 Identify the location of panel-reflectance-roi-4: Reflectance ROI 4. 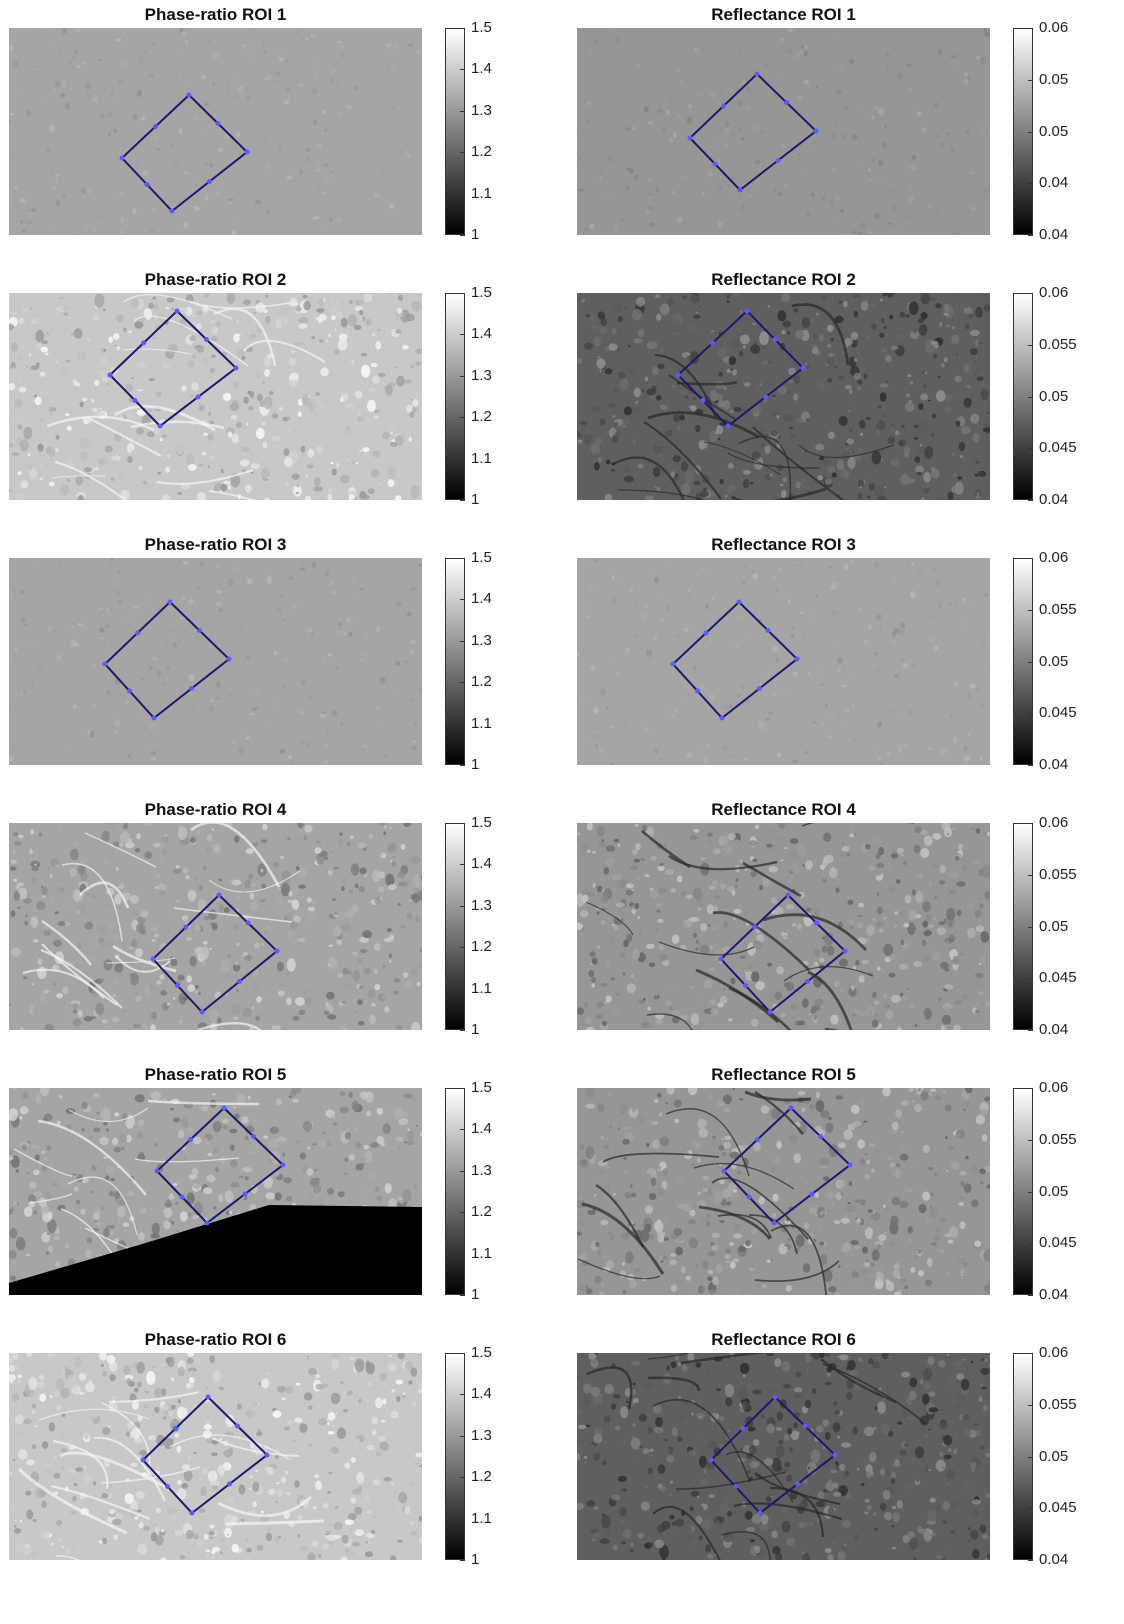
(783, 914).